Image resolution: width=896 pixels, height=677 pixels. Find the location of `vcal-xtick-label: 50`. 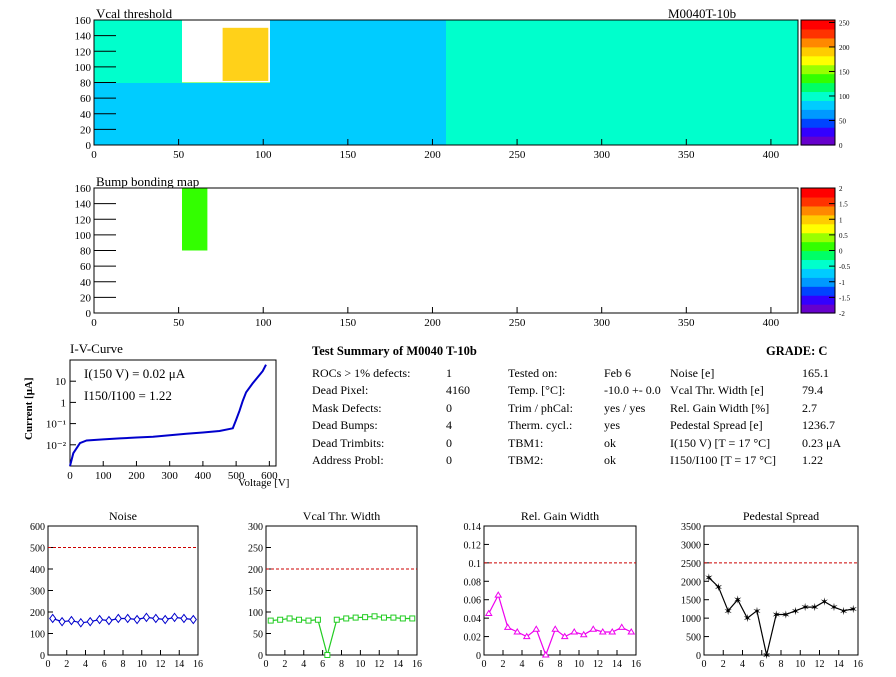

vcal-xtick-label: 50 is located at coordinates (179, 155).